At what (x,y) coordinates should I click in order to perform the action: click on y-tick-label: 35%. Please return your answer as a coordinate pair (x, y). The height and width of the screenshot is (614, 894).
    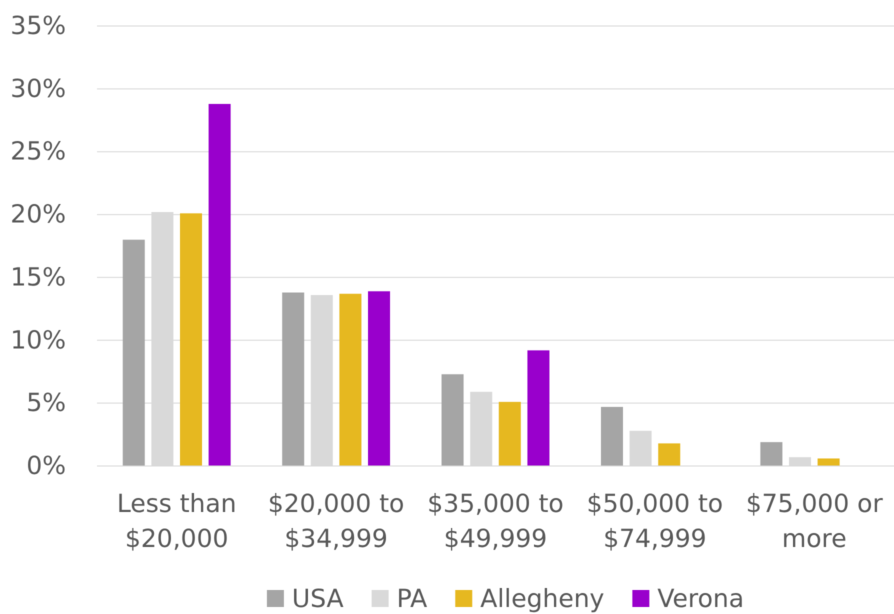
    Looking at the image, I should click on (38, 25).